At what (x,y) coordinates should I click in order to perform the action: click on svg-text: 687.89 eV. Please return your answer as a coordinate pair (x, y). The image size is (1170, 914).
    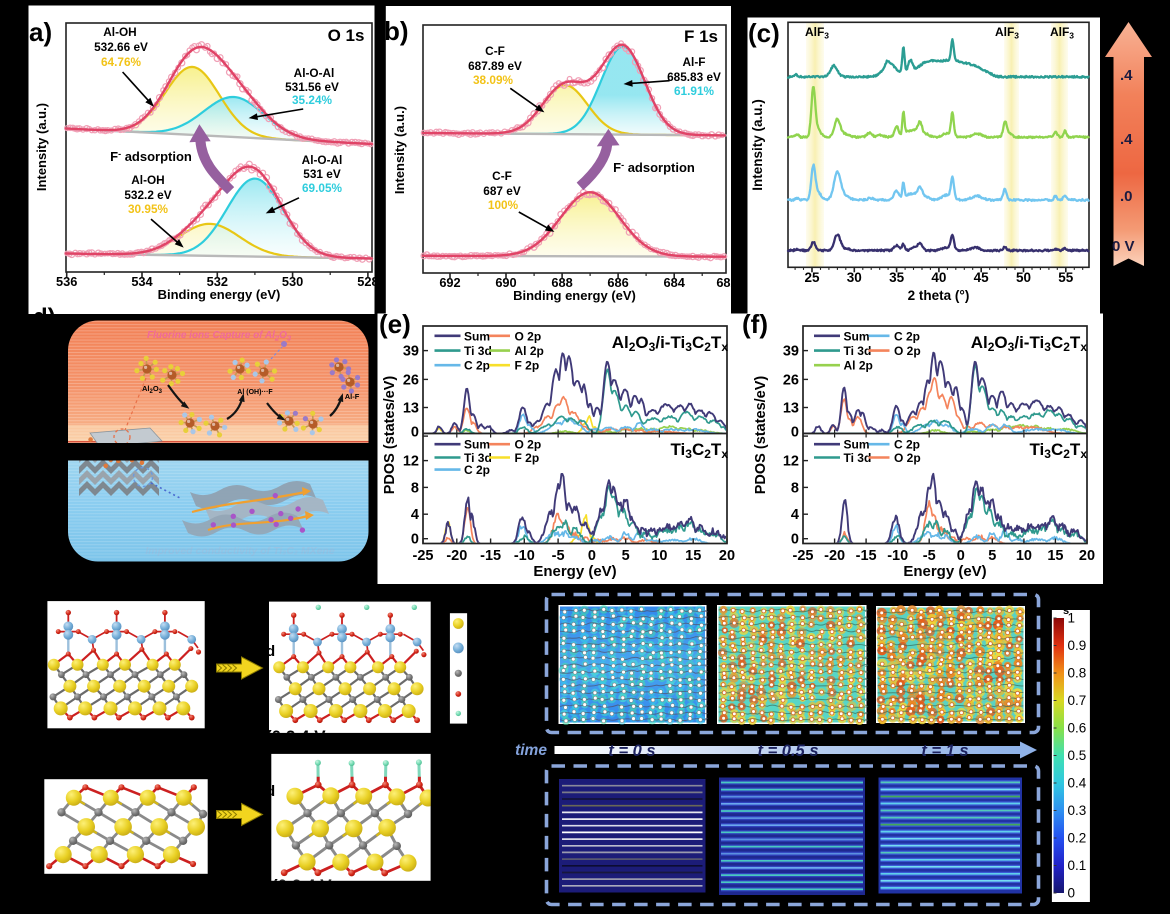
    Looking at the image, I should click on (495, 66).